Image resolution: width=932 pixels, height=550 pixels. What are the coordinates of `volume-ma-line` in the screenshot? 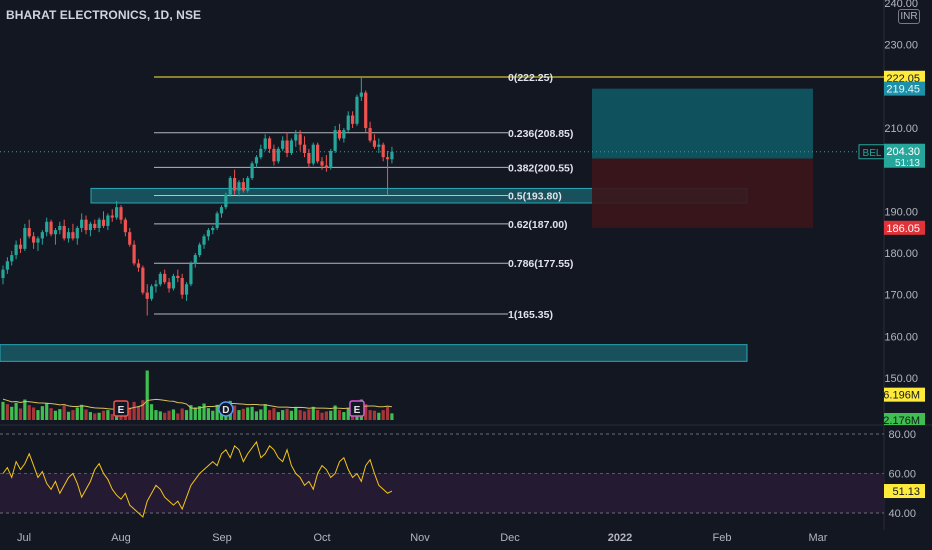 It's located at (197, 404).